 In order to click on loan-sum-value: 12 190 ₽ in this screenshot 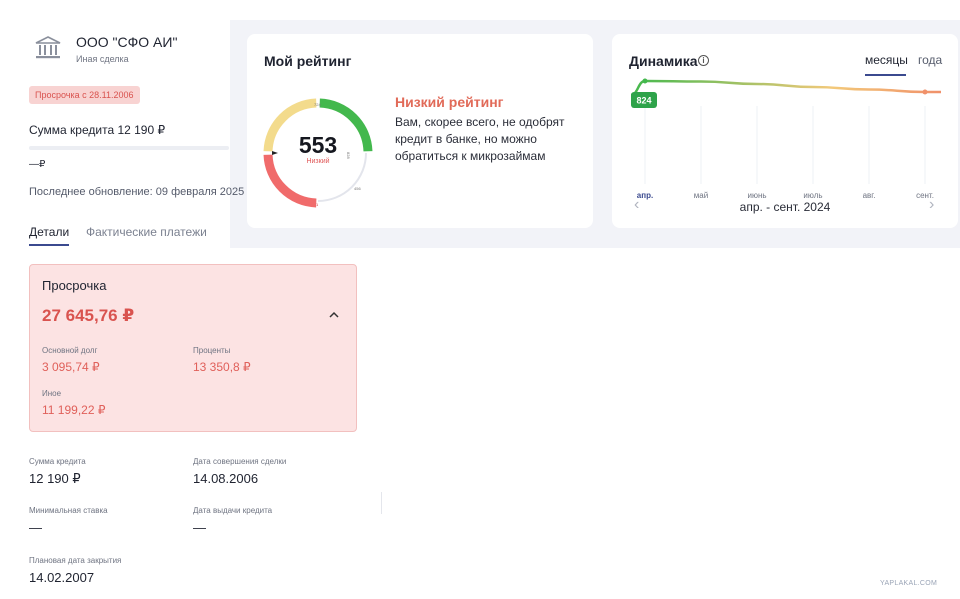, I will do `click(55, 478)`.